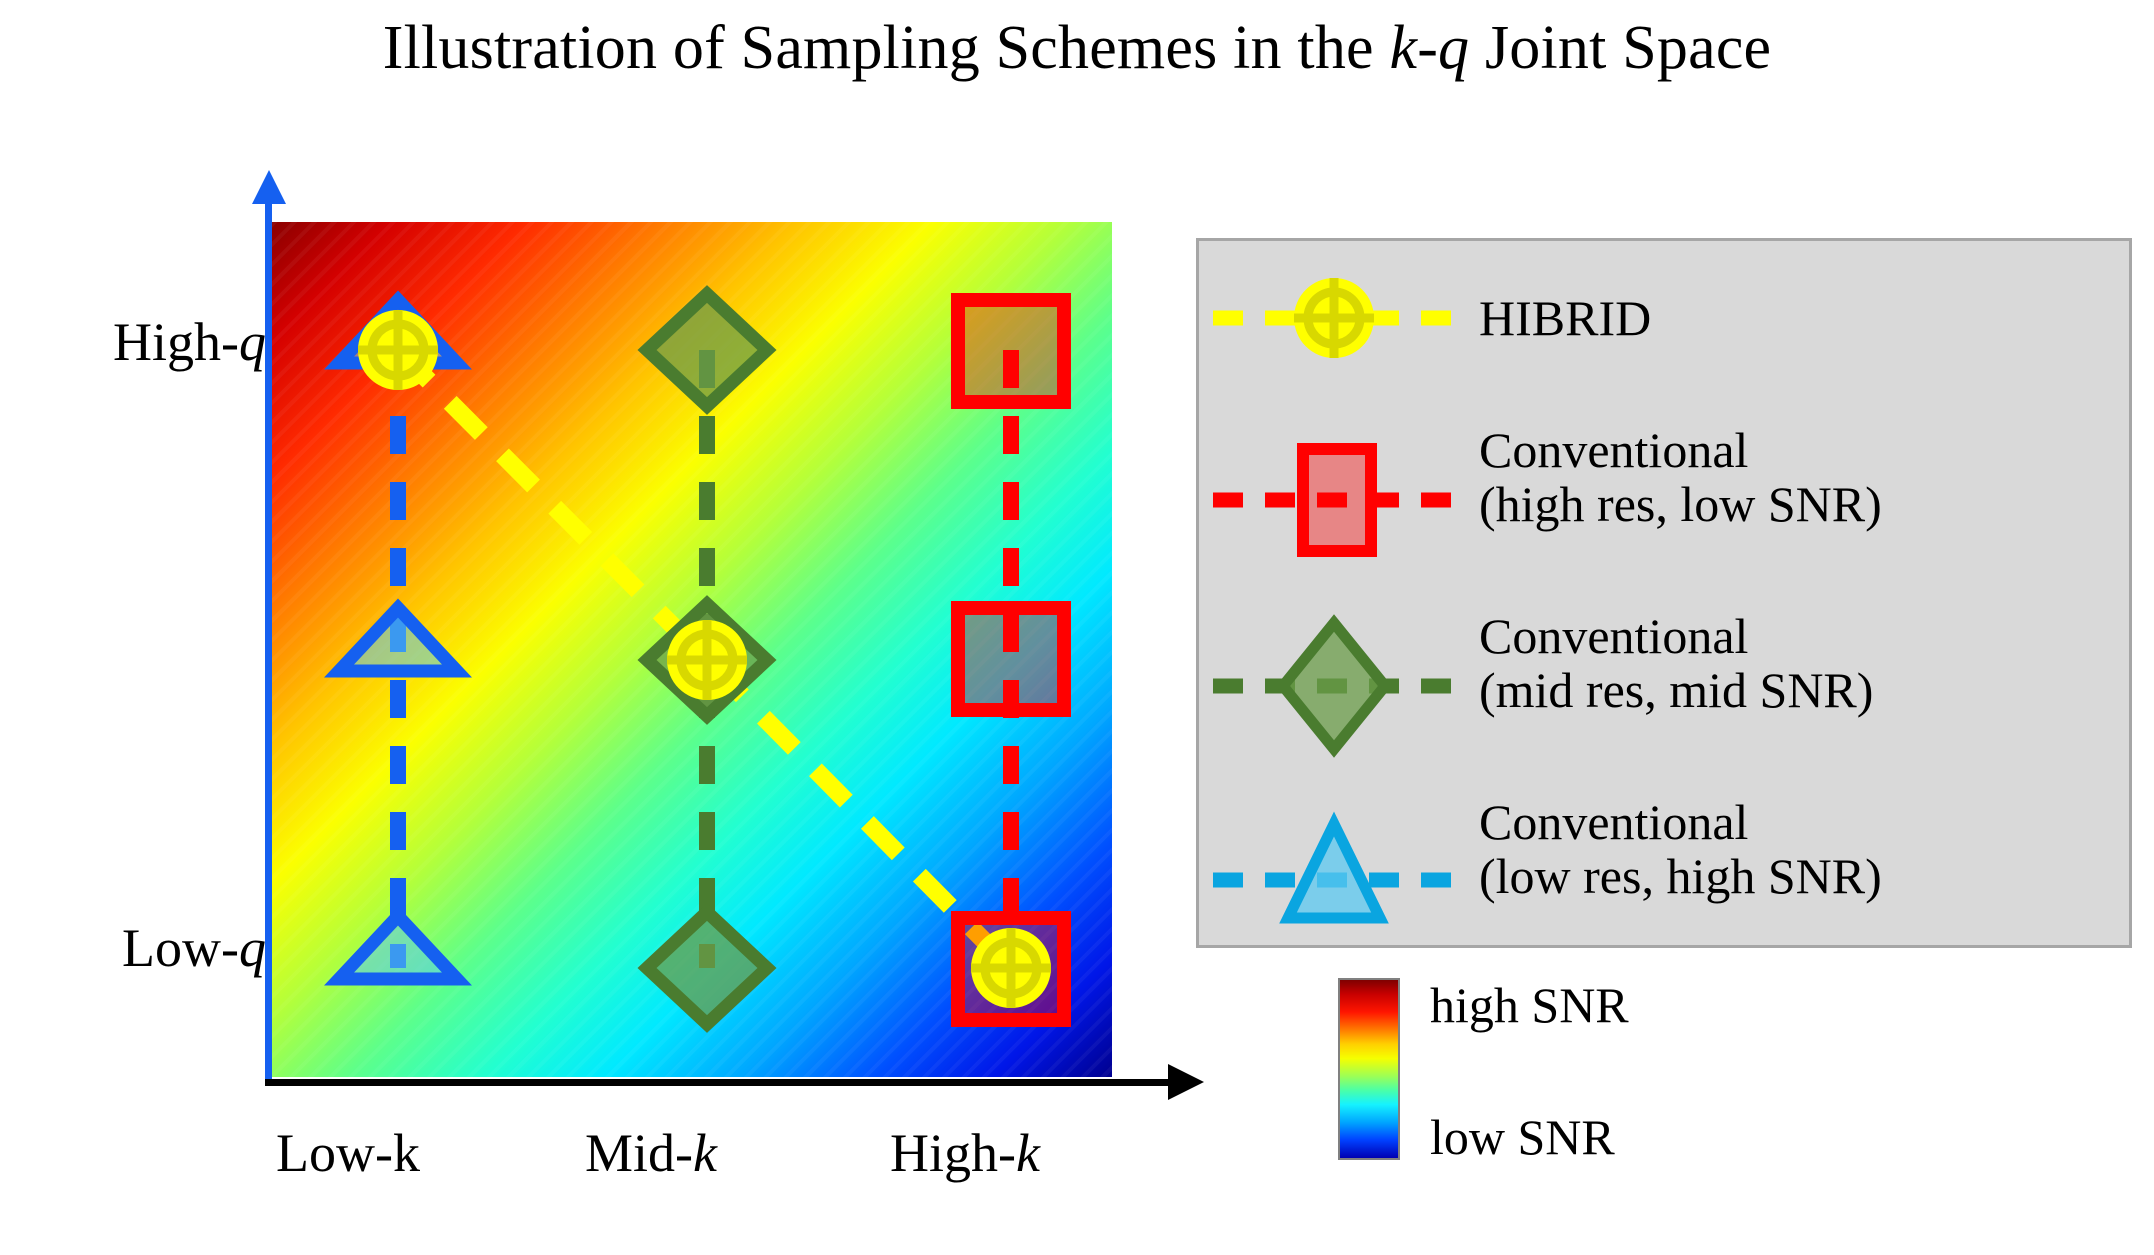 This screenshot has height=1255, width=2154. I want to click on legend-item-conventional-low-res: Conventional (low res, high SNR), so click(1667, 849).